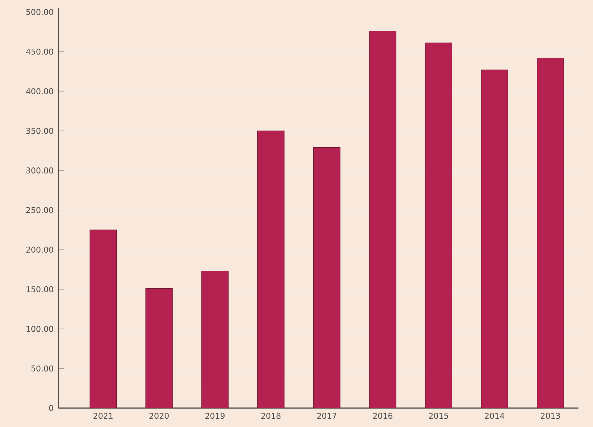 The width and height of the screenshot is (593, 427). What do you see at coordinates (40, 289) in the screenshot?
I see `y-tick-label: 150.00` at bounding box center [40, 289].